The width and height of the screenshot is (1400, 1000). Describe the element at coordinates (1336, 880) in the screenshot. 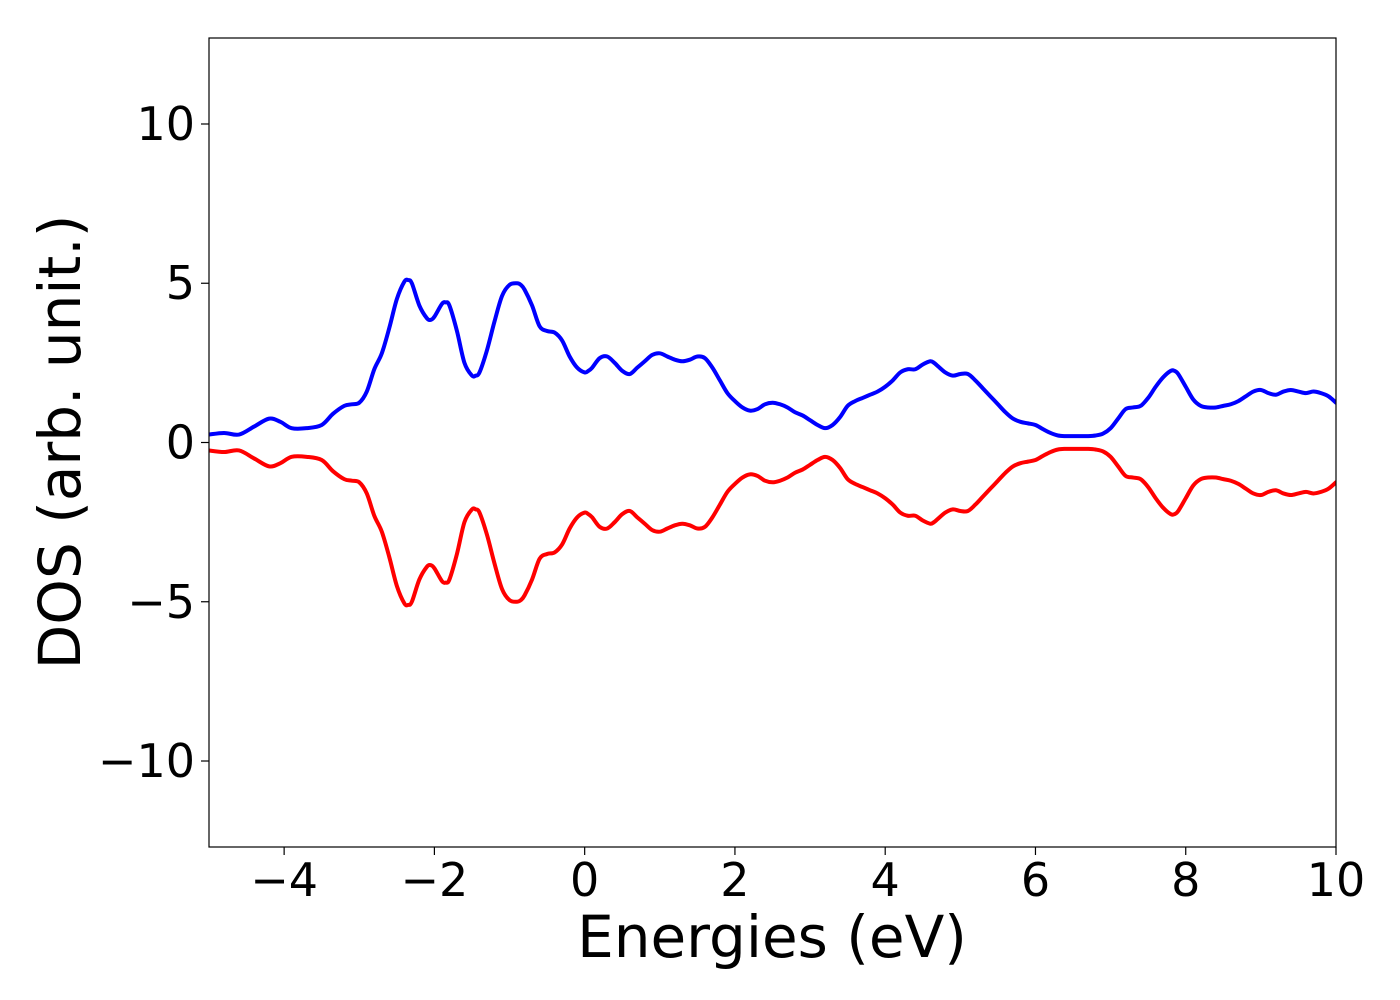

I see `x-tick-label: 10` at that location.